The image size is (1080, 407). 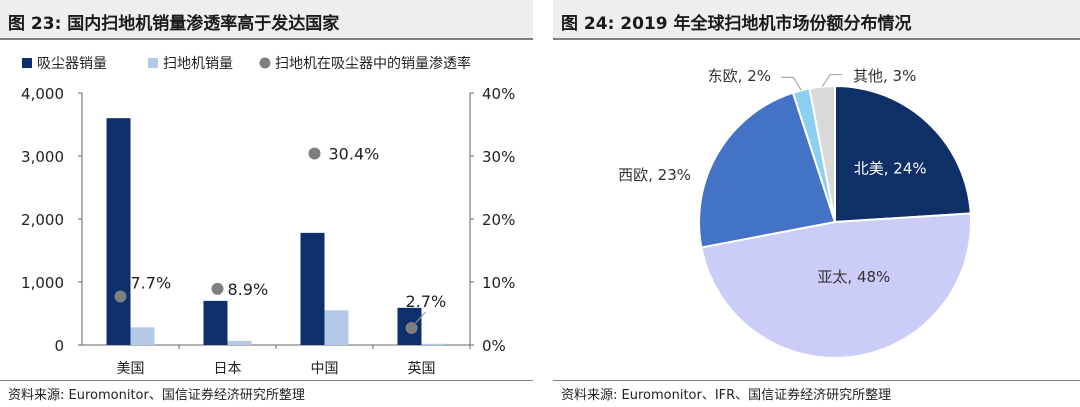 I want to click on slice-leader-eastern-europe, so click(x=791, y=83).